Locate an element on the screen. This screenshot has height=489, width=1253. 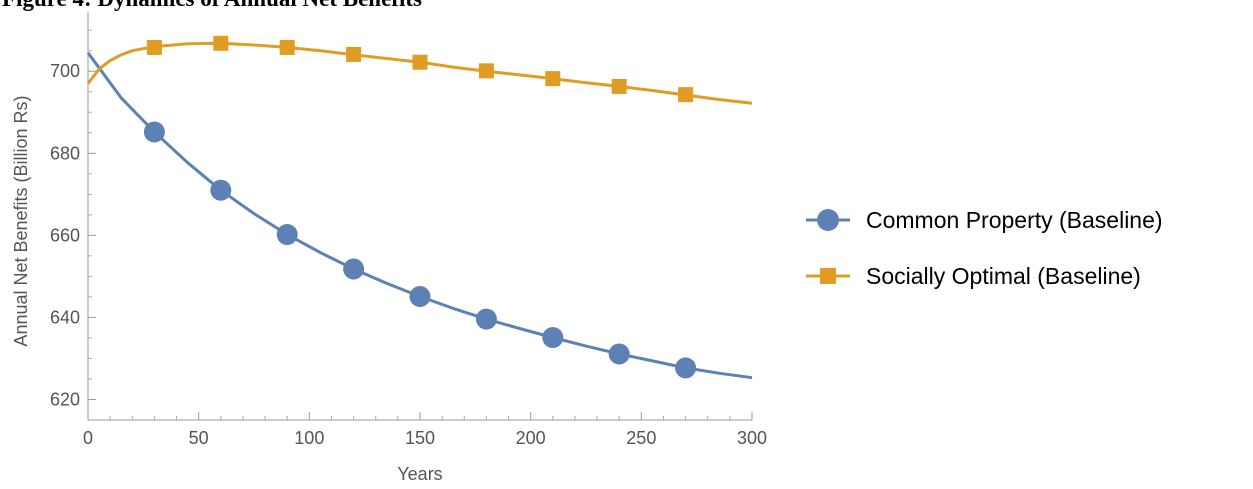
y-tick-label: 640 is located at coordinates (65, 317).